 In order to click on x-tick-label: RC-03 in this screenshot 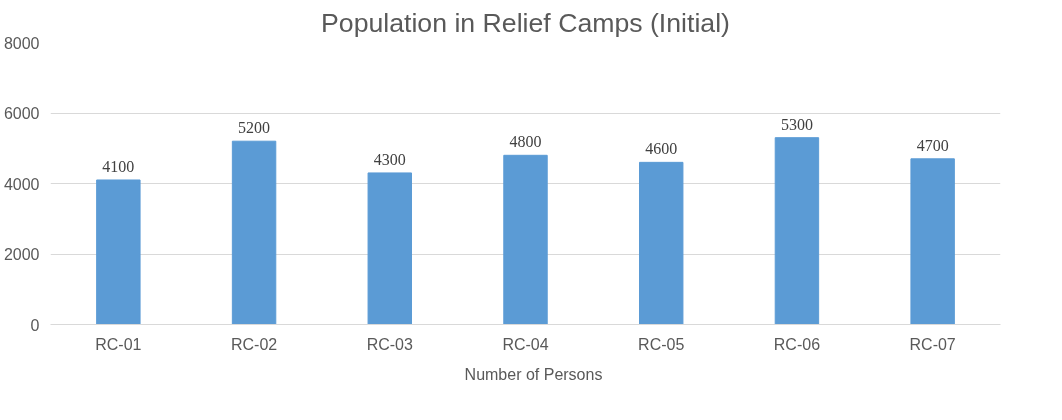, I will do `click(389, 344)`.